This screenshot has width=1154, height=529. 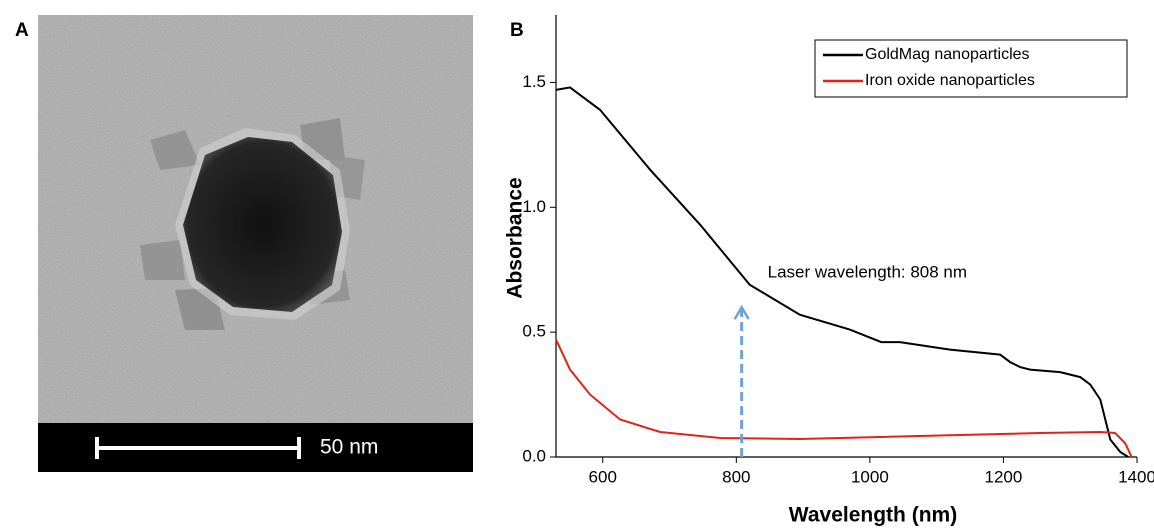 What do you see at coordinates (1136, 476) in the screenshot?
I see `x-tick-label: 1400` at bounding box center [1136, 476].